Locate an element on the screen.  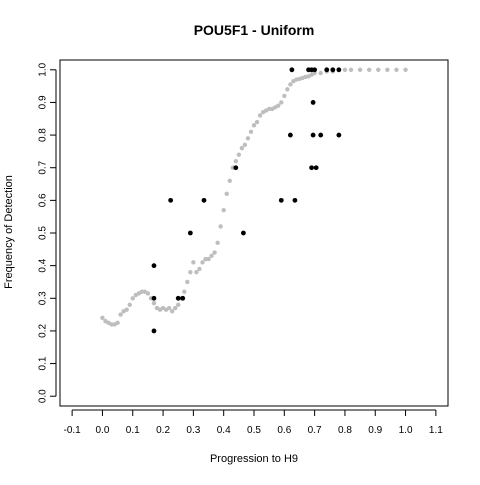
y-tick-label: 0.7 is located at coordinates (43, 167).